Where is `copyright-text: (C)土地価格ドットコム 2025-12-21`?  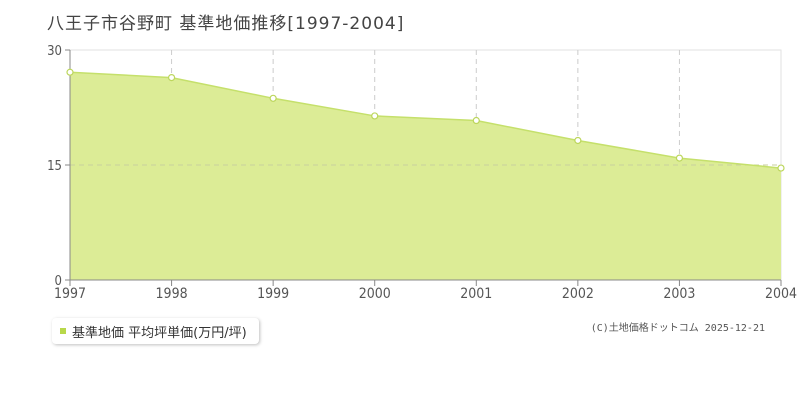
copyright-text: (C)土地価格ドットコム 2025-12-21 is located at coordinates (677, 328).